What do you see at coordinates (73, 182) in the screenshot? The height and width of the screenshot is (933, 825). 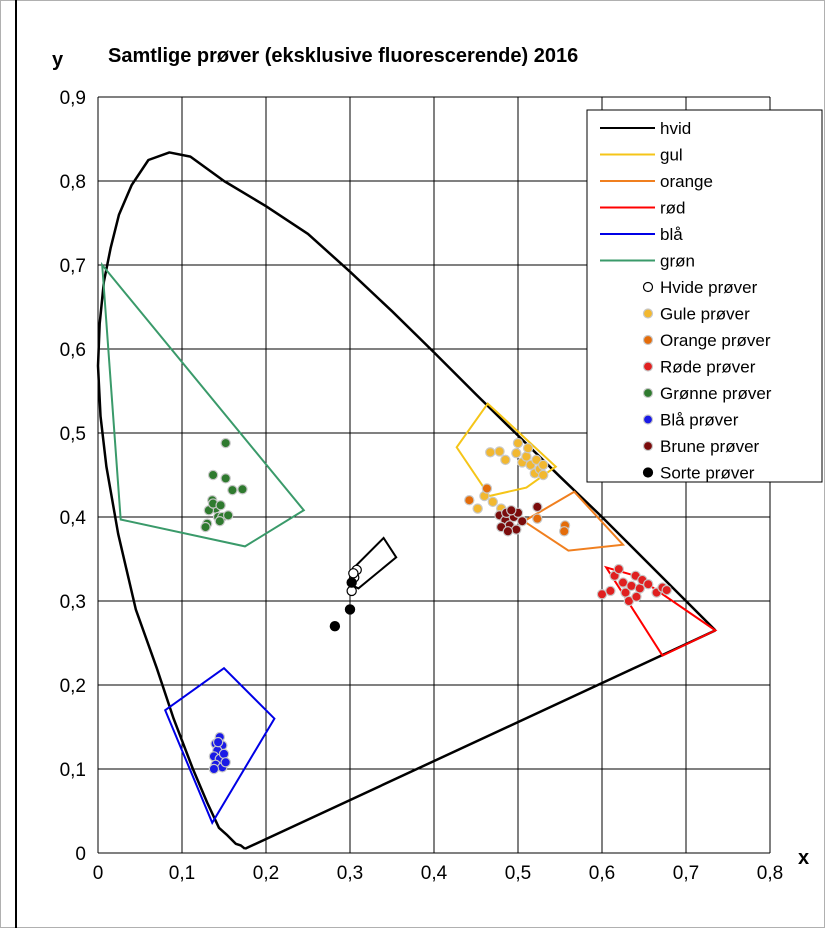 I see `y-tick-label: 0,8` at bounding box center [73, 182].